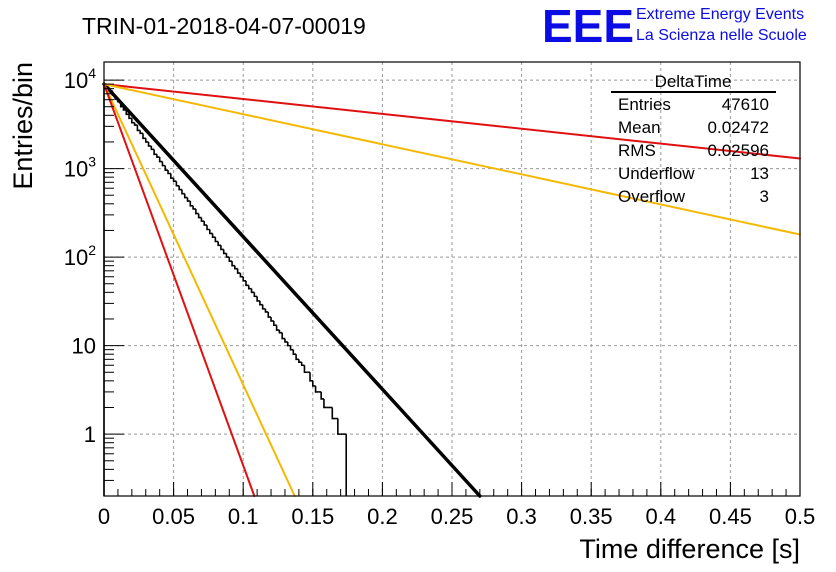 This screenshot has width=836, height=572. What do you see at coordinates (764, 196) in the screenshot?
I see `stats-value-overflow: 3` at bounding box center [764, 196].